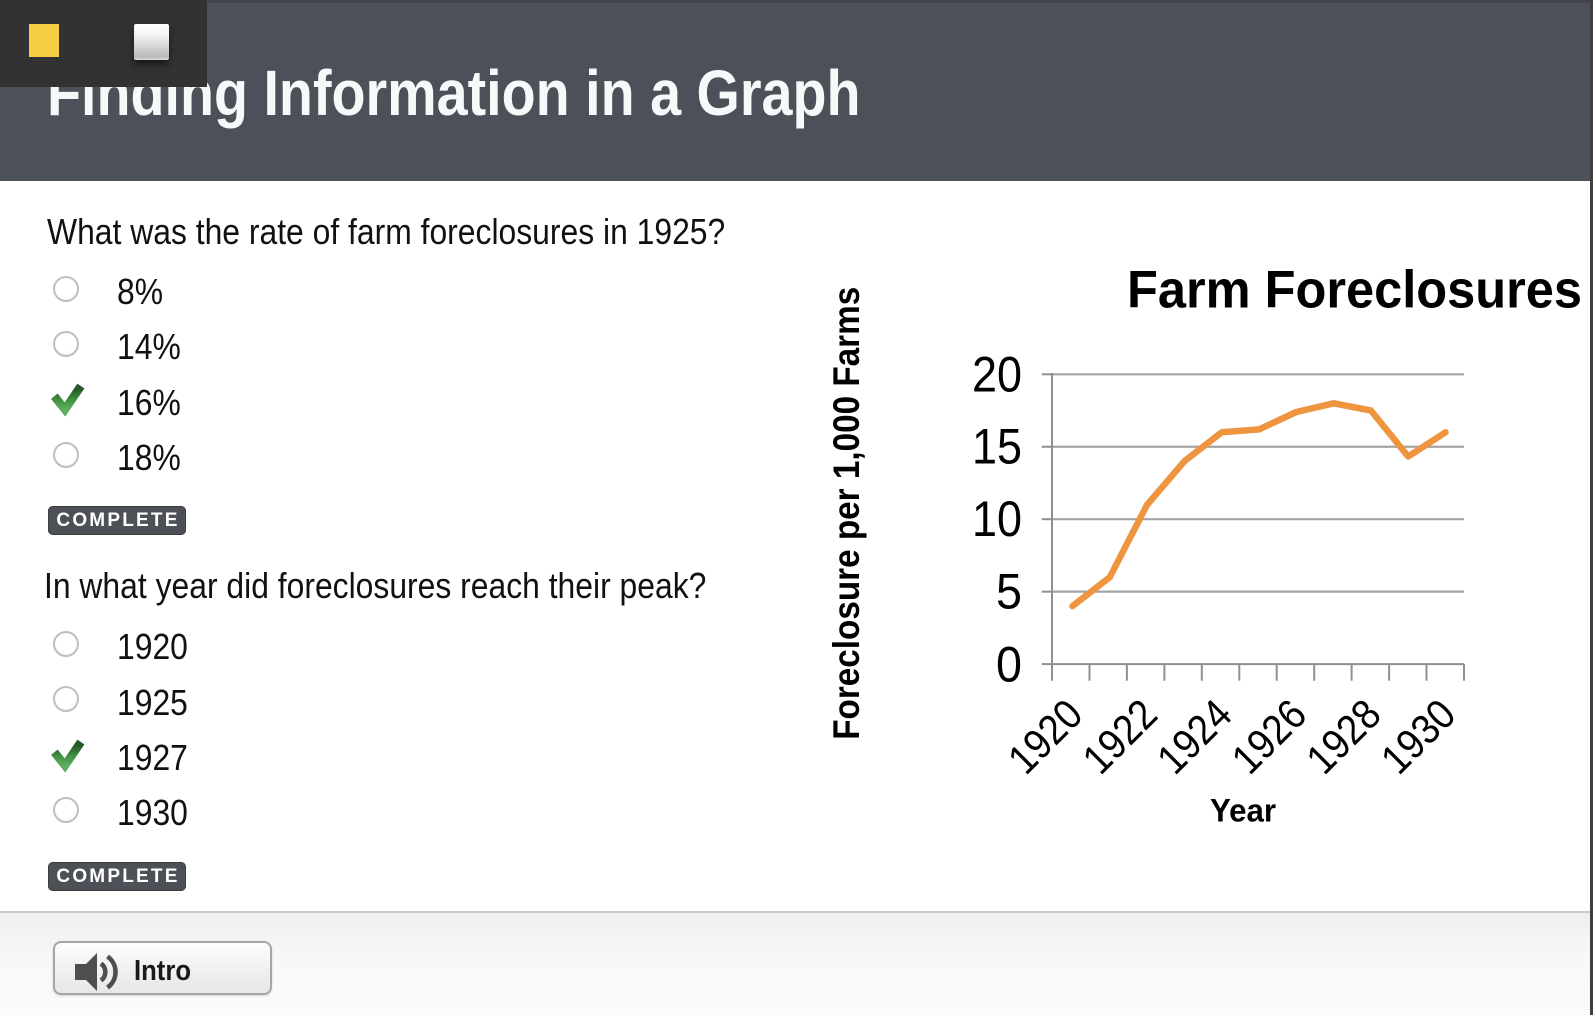 Image resolution: width=1593 pixels, height=1015 pixels. What do you see at coordinates (1418, 736) in the screenshot?
I see `svg-text: 1930` at bounding box center [1418, 736].